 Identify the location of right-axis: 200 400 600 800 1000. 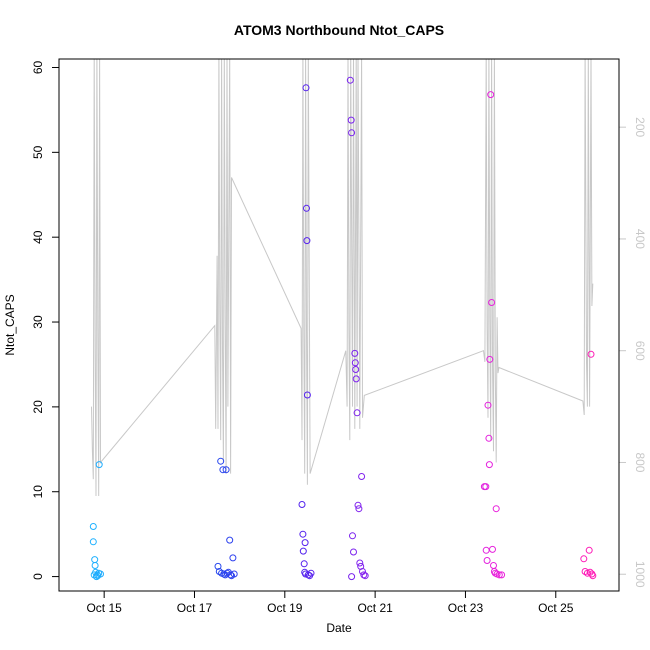
(633, 352).